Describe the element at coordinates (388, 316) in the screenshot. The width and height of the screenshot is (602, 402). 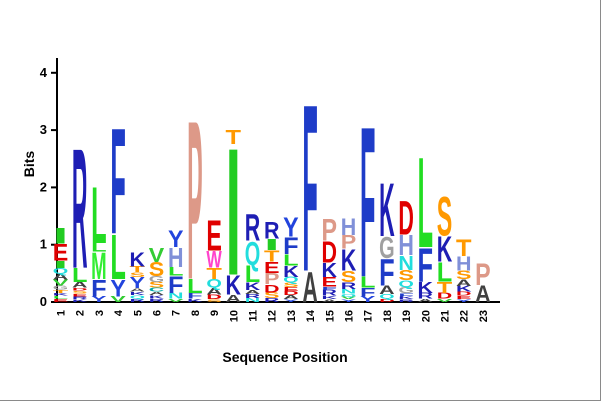
I see `x-tick-label: 18` at that location.